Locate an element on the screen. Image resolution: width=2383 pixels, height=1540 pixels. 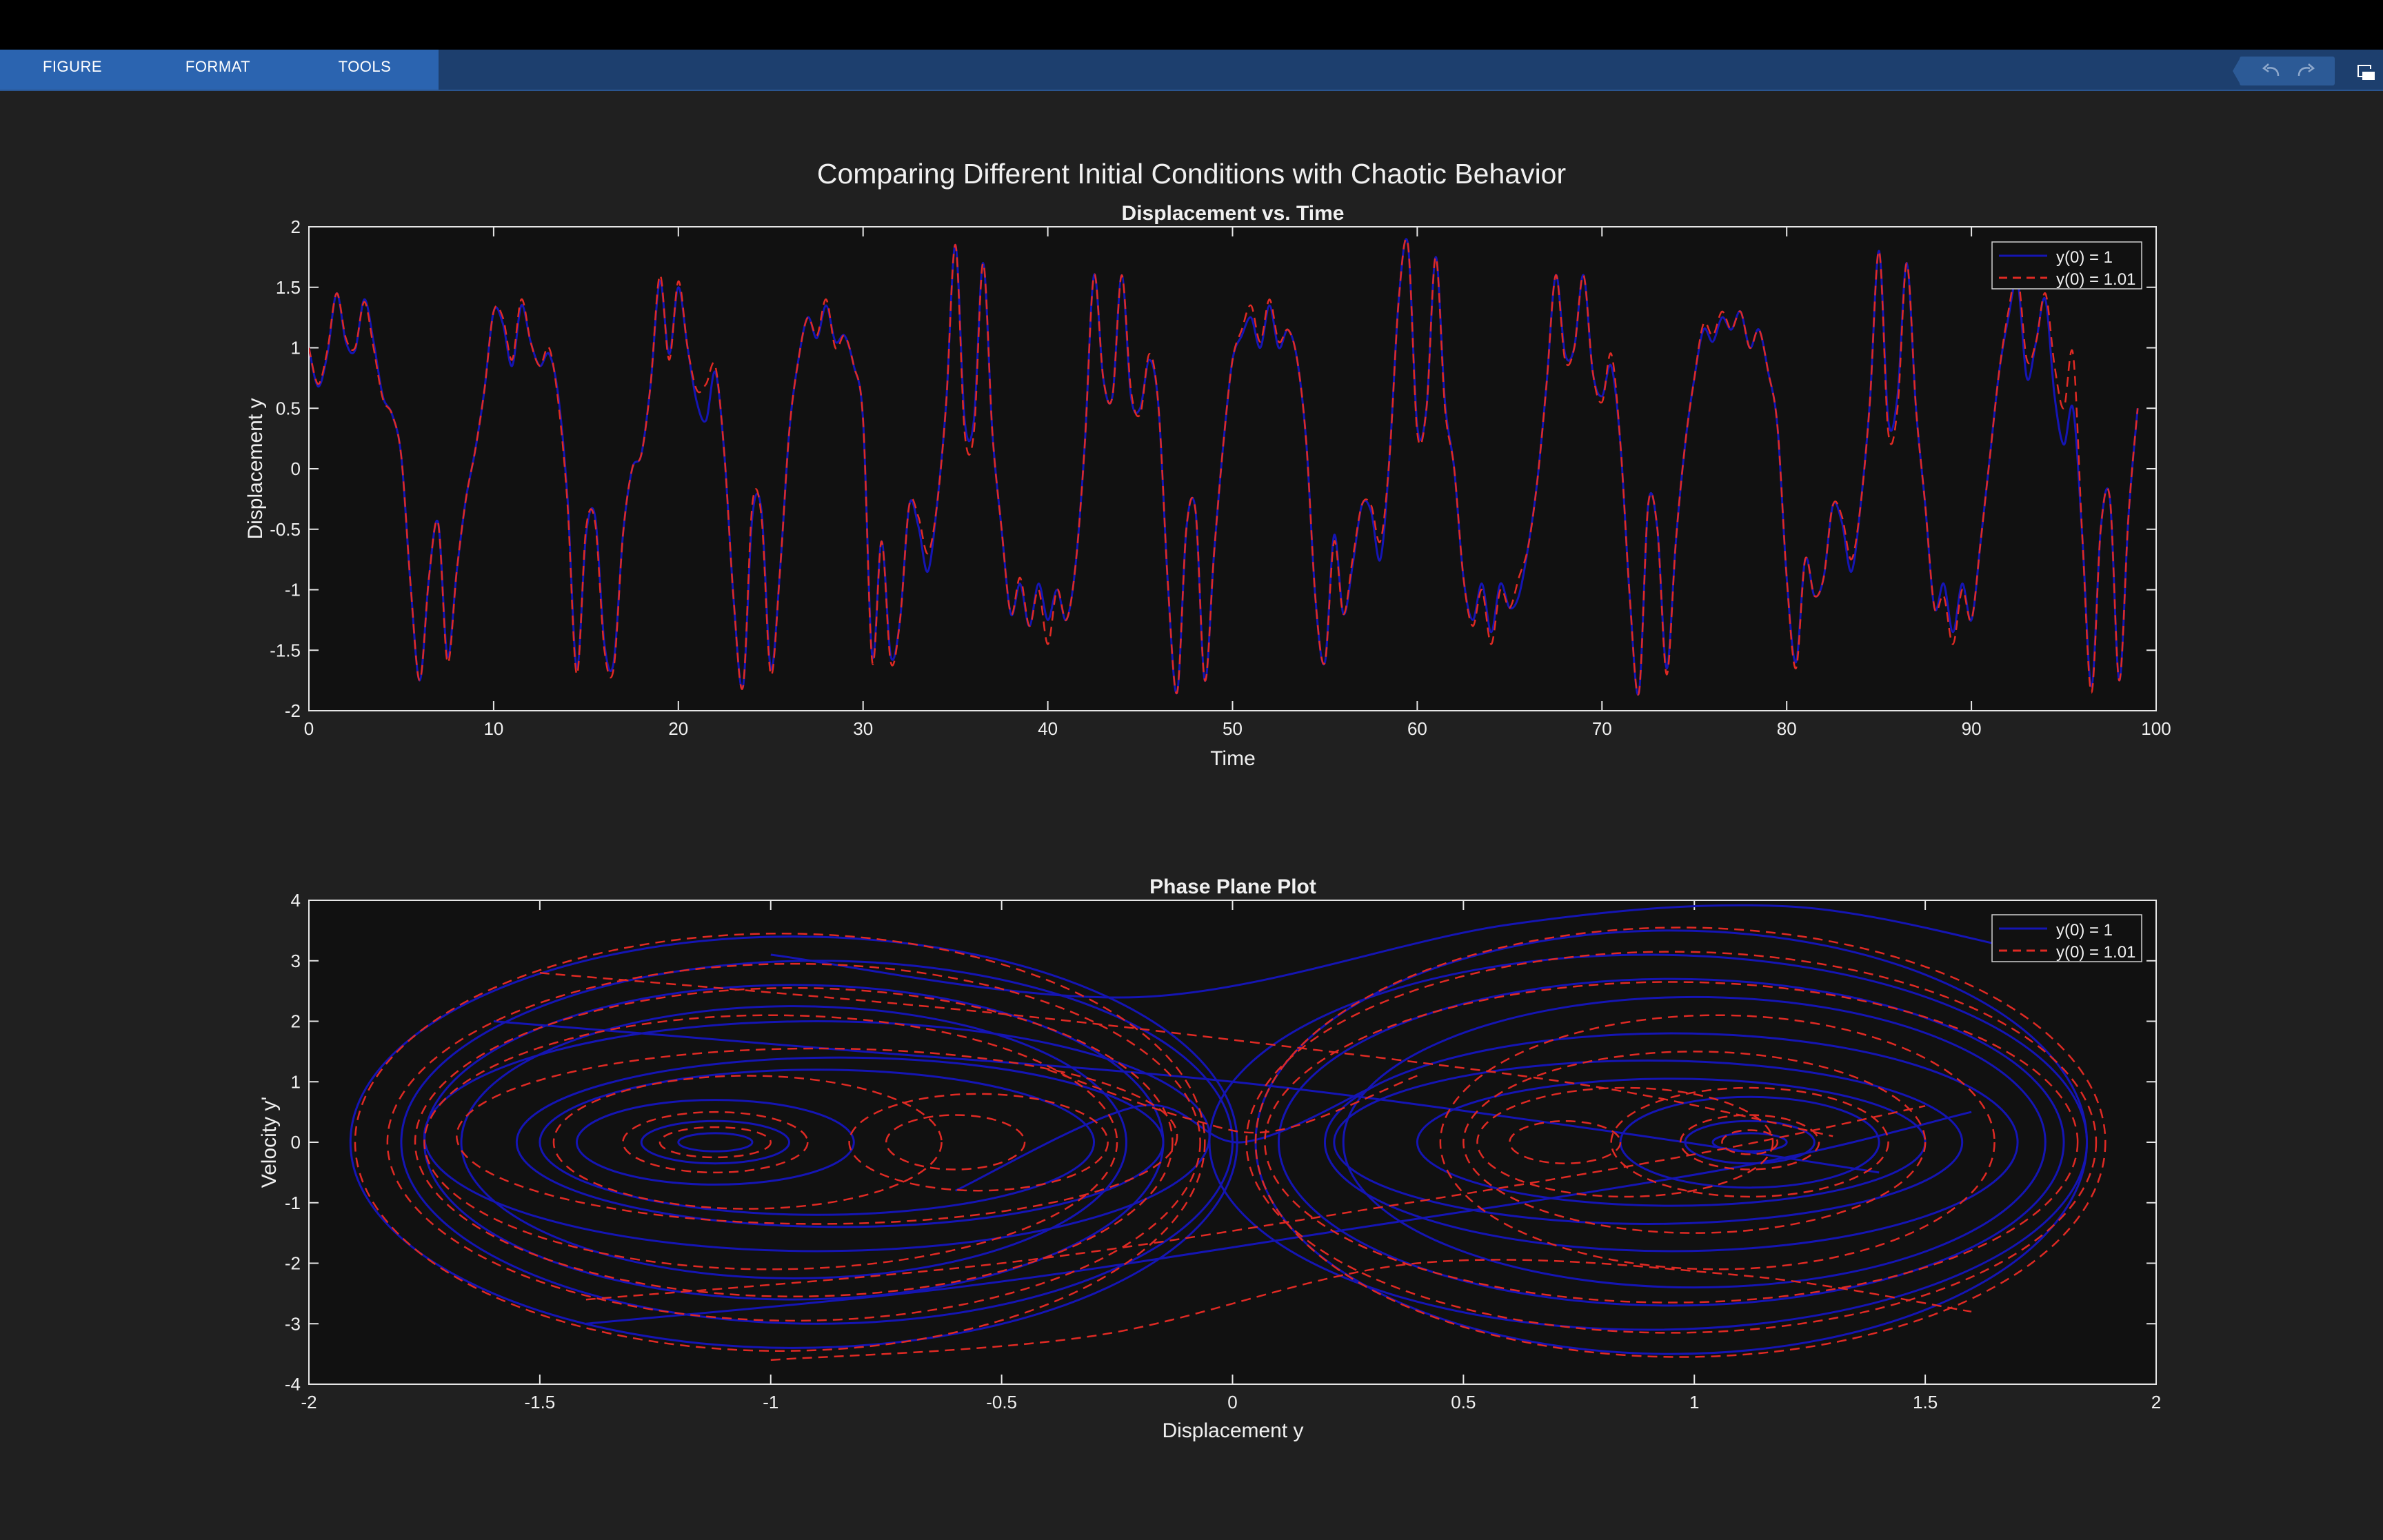
legend-entry-series-1: y(0) = 1 is located at coordinates (2084, 258).